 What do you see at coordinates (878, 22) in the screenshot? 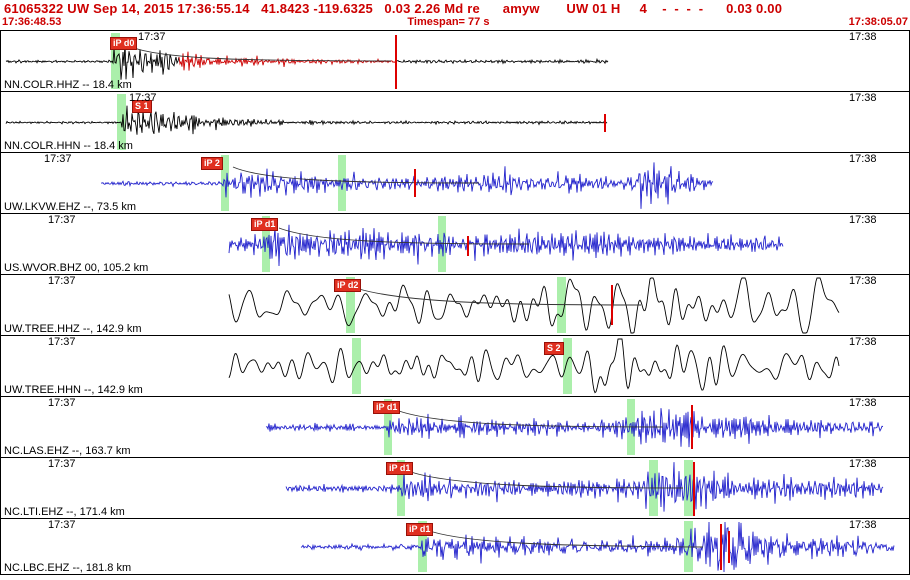
I see `window-end-time: 17:38:05.07` at bounding box center [878, 22].